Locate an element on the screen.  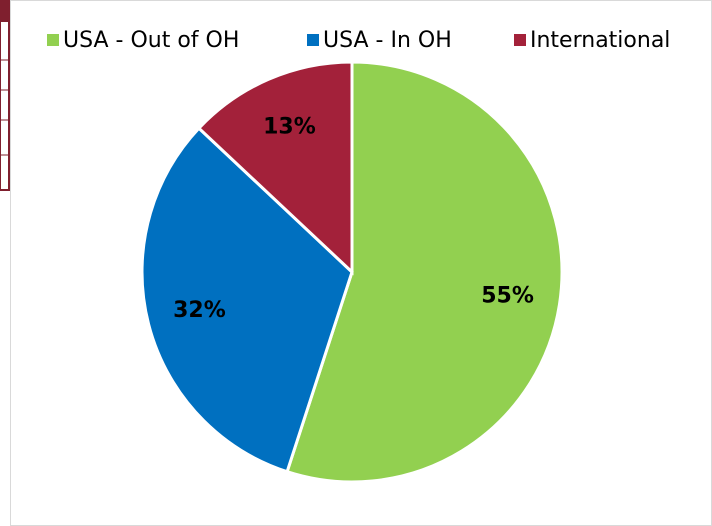
legend-label: USA - In OH is located at coordinates (387, 40).